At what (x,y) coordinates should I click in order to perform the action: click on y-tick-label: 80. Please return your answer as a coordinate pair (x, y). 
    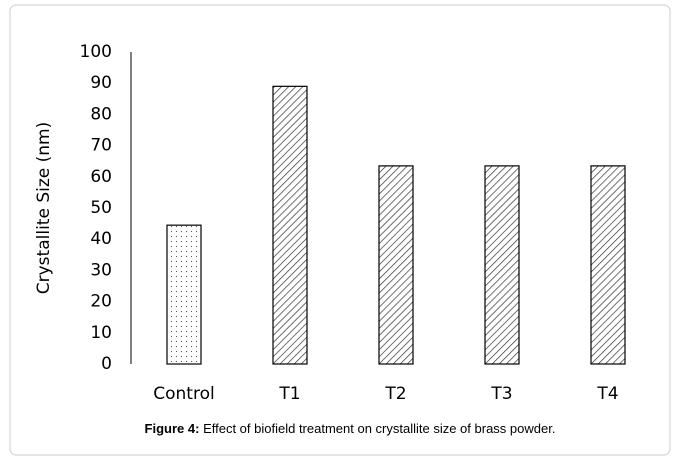
    Looking at the image, I should click on (101, 114).